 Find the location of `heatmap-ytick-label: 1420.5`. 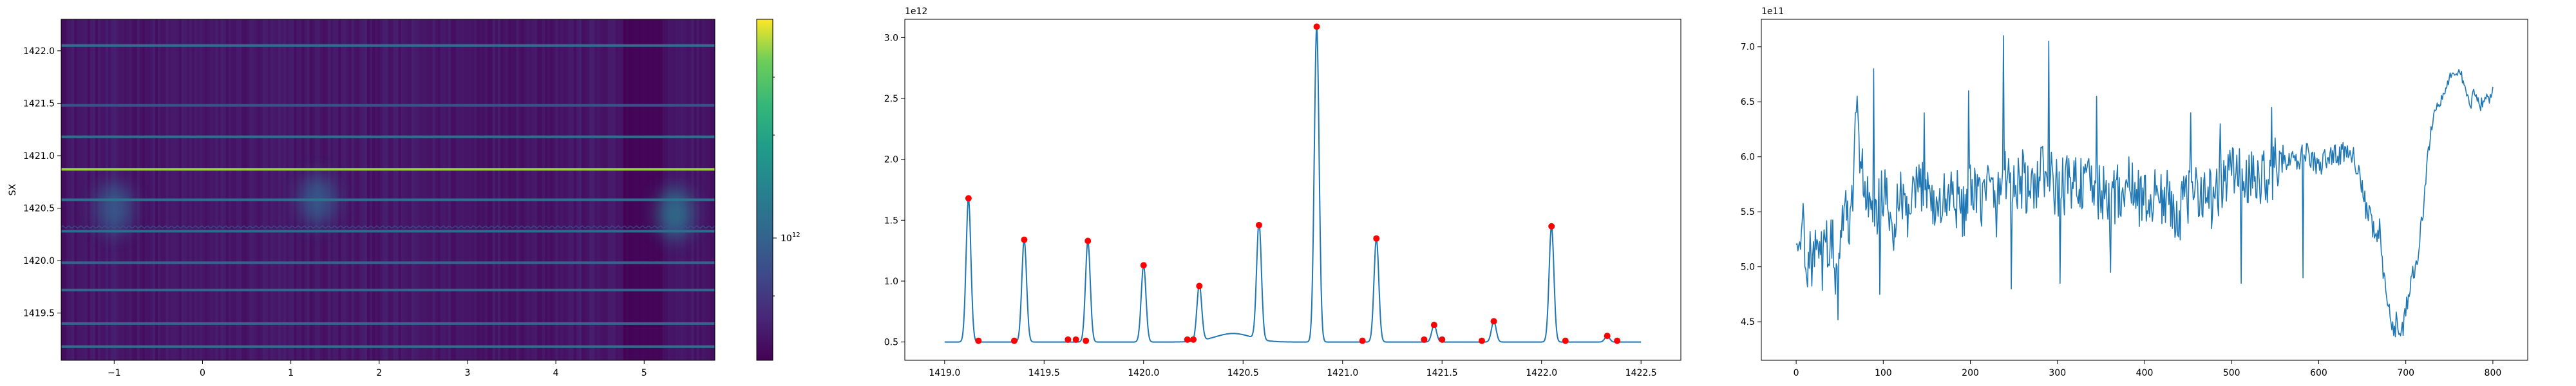

heatmap-ytick-label: 1420.5 is located at coordinates (39, 209).